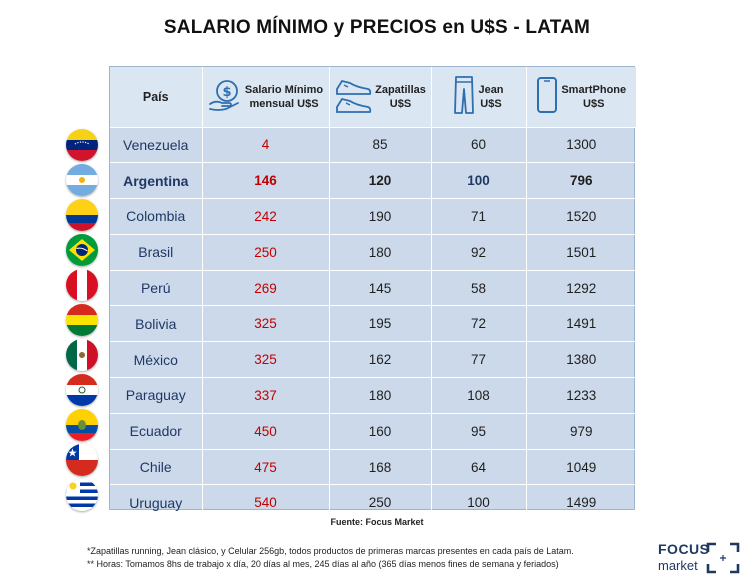  I want to click on smartphone-cell: 1300, so click(581, 145).